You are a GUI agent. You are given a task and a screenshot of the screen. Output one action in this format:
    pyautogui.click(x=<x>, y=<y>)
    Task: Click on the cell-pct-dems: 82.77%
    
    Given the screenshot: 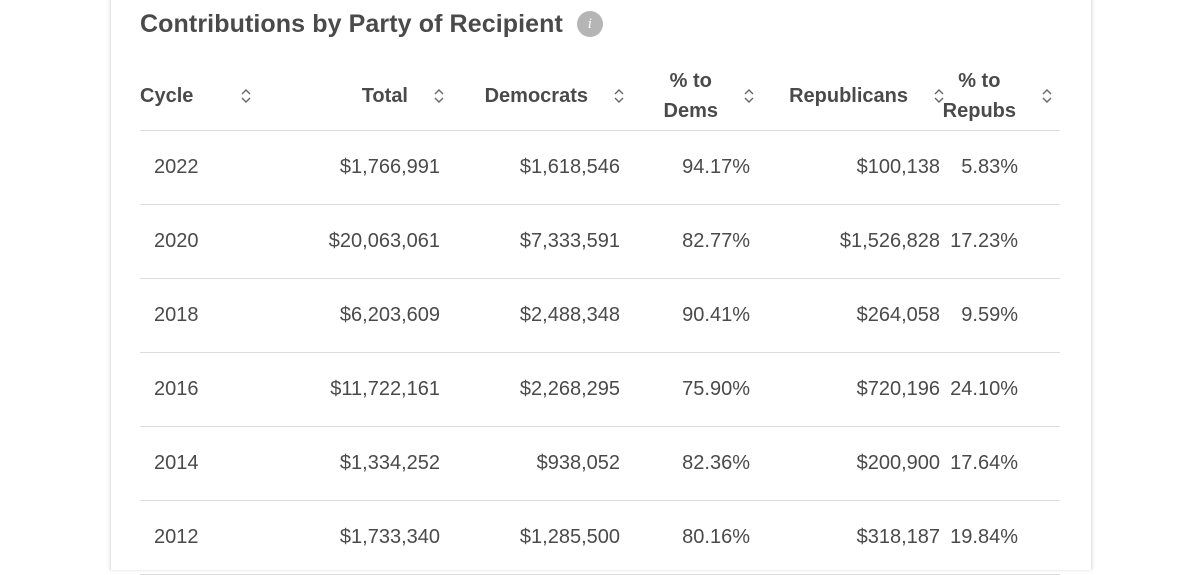 What is the action you would take?
    pyautogui.click(x=685, y=241)
    